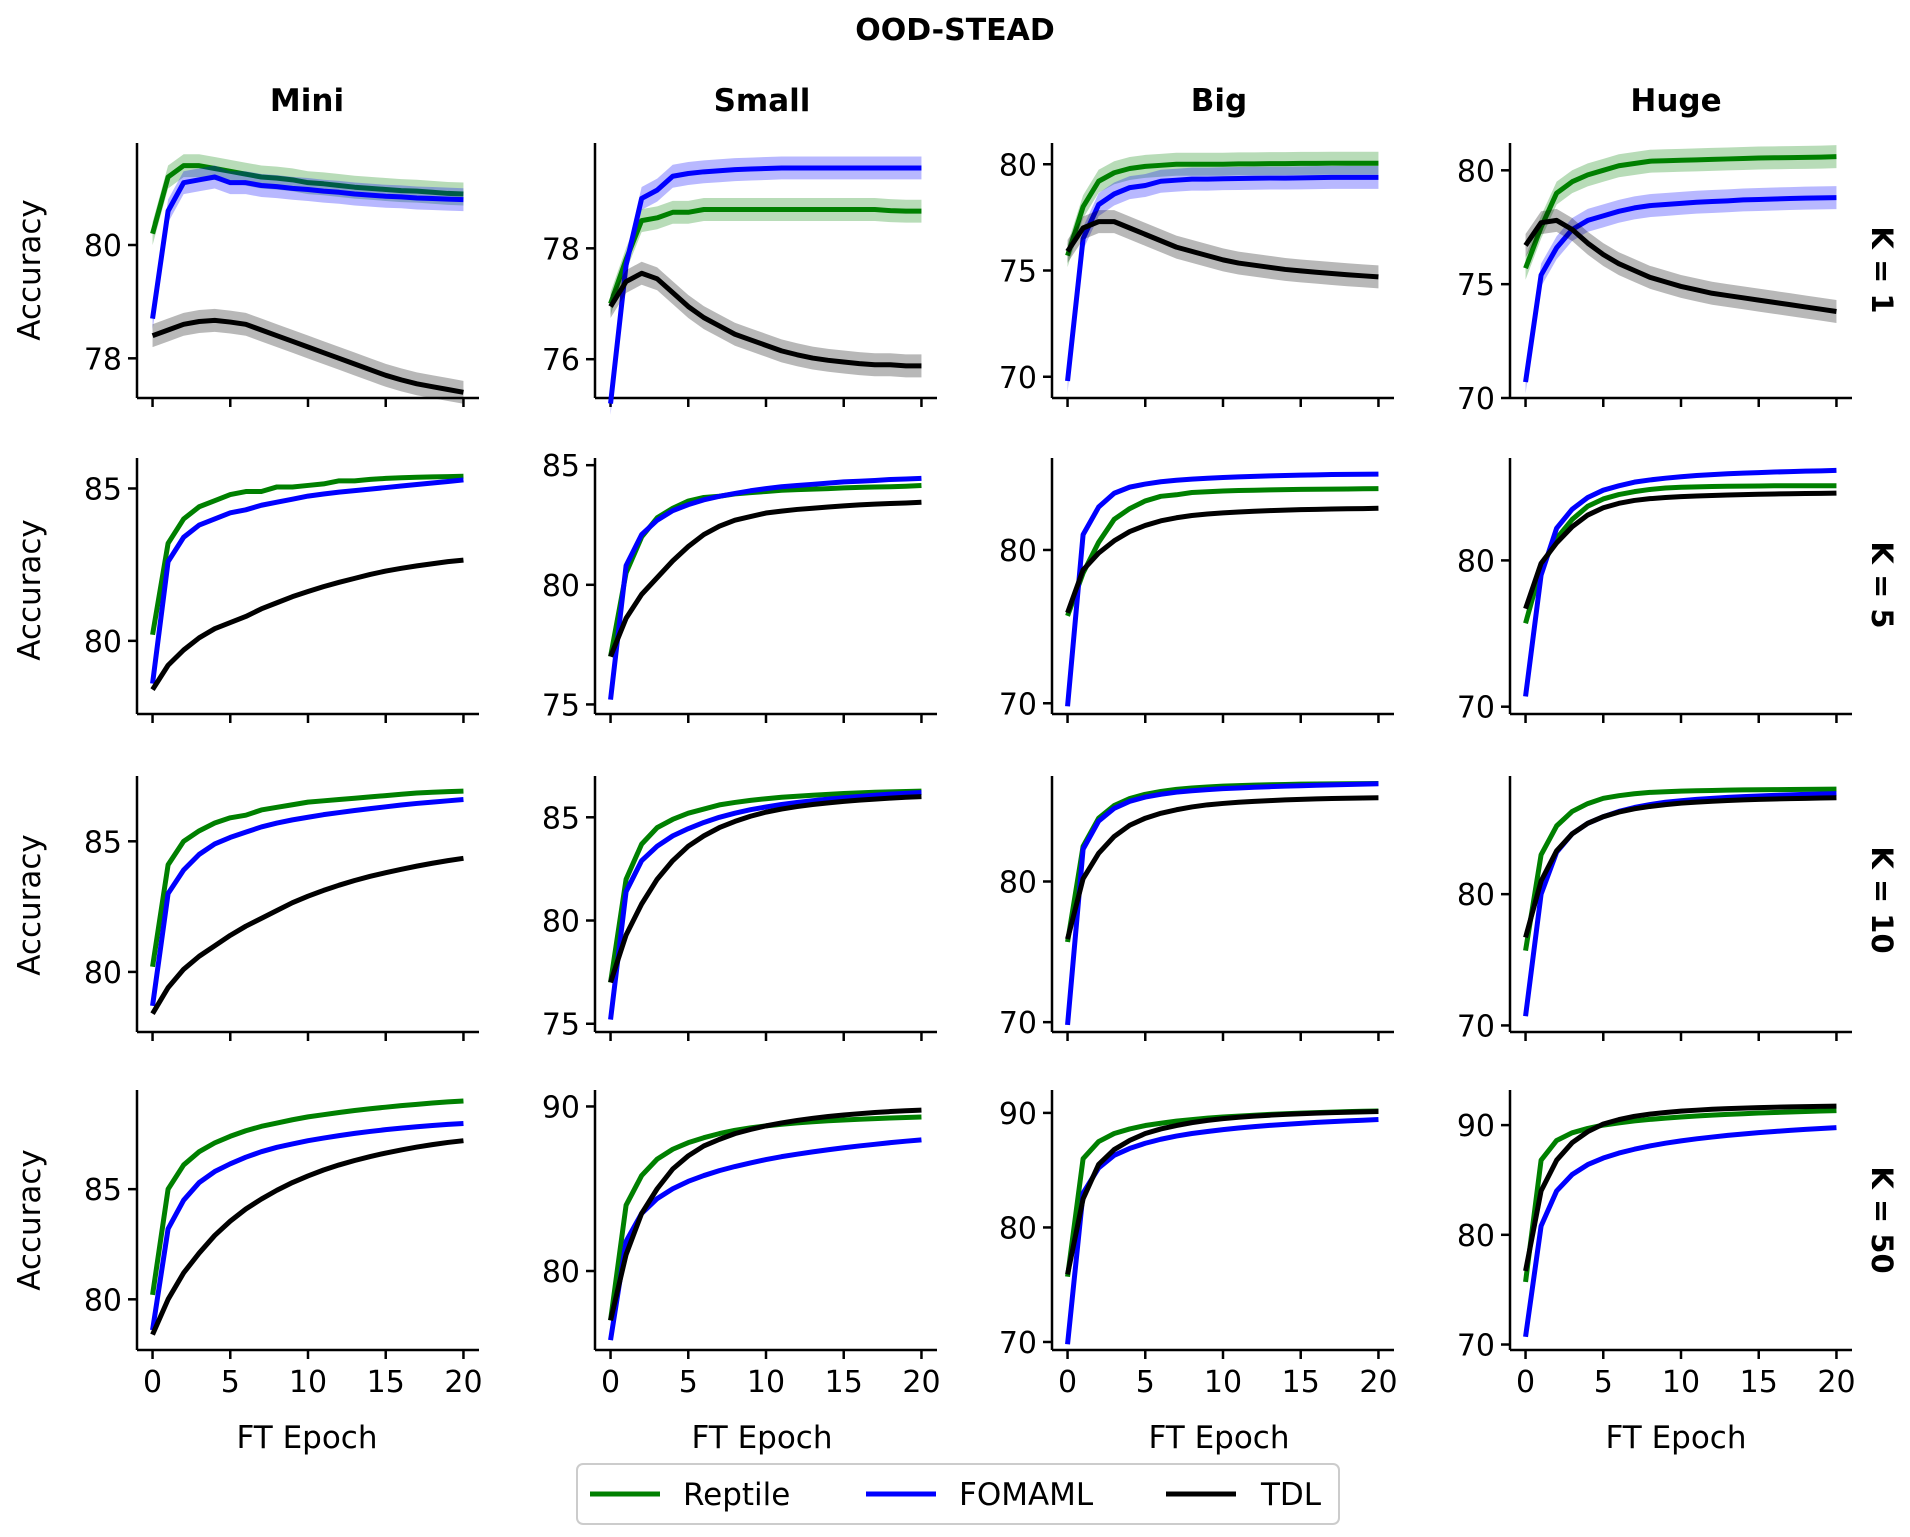  Describe the element at coordinates (736, 1495) in the screenshot. I see `legend-label-reptile: Reptile` at that location.